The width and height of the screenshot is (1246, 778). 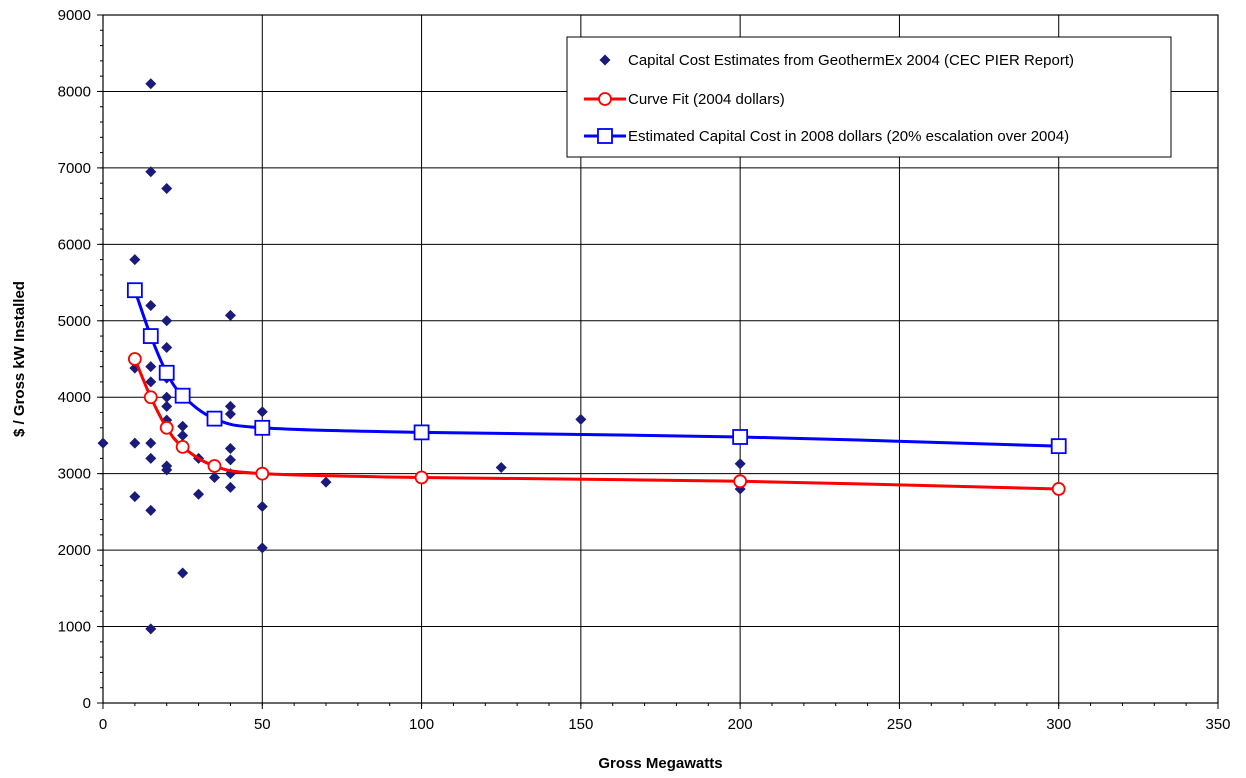 I want to click on y-tick-label: 2000, so click(x=74, y=550).